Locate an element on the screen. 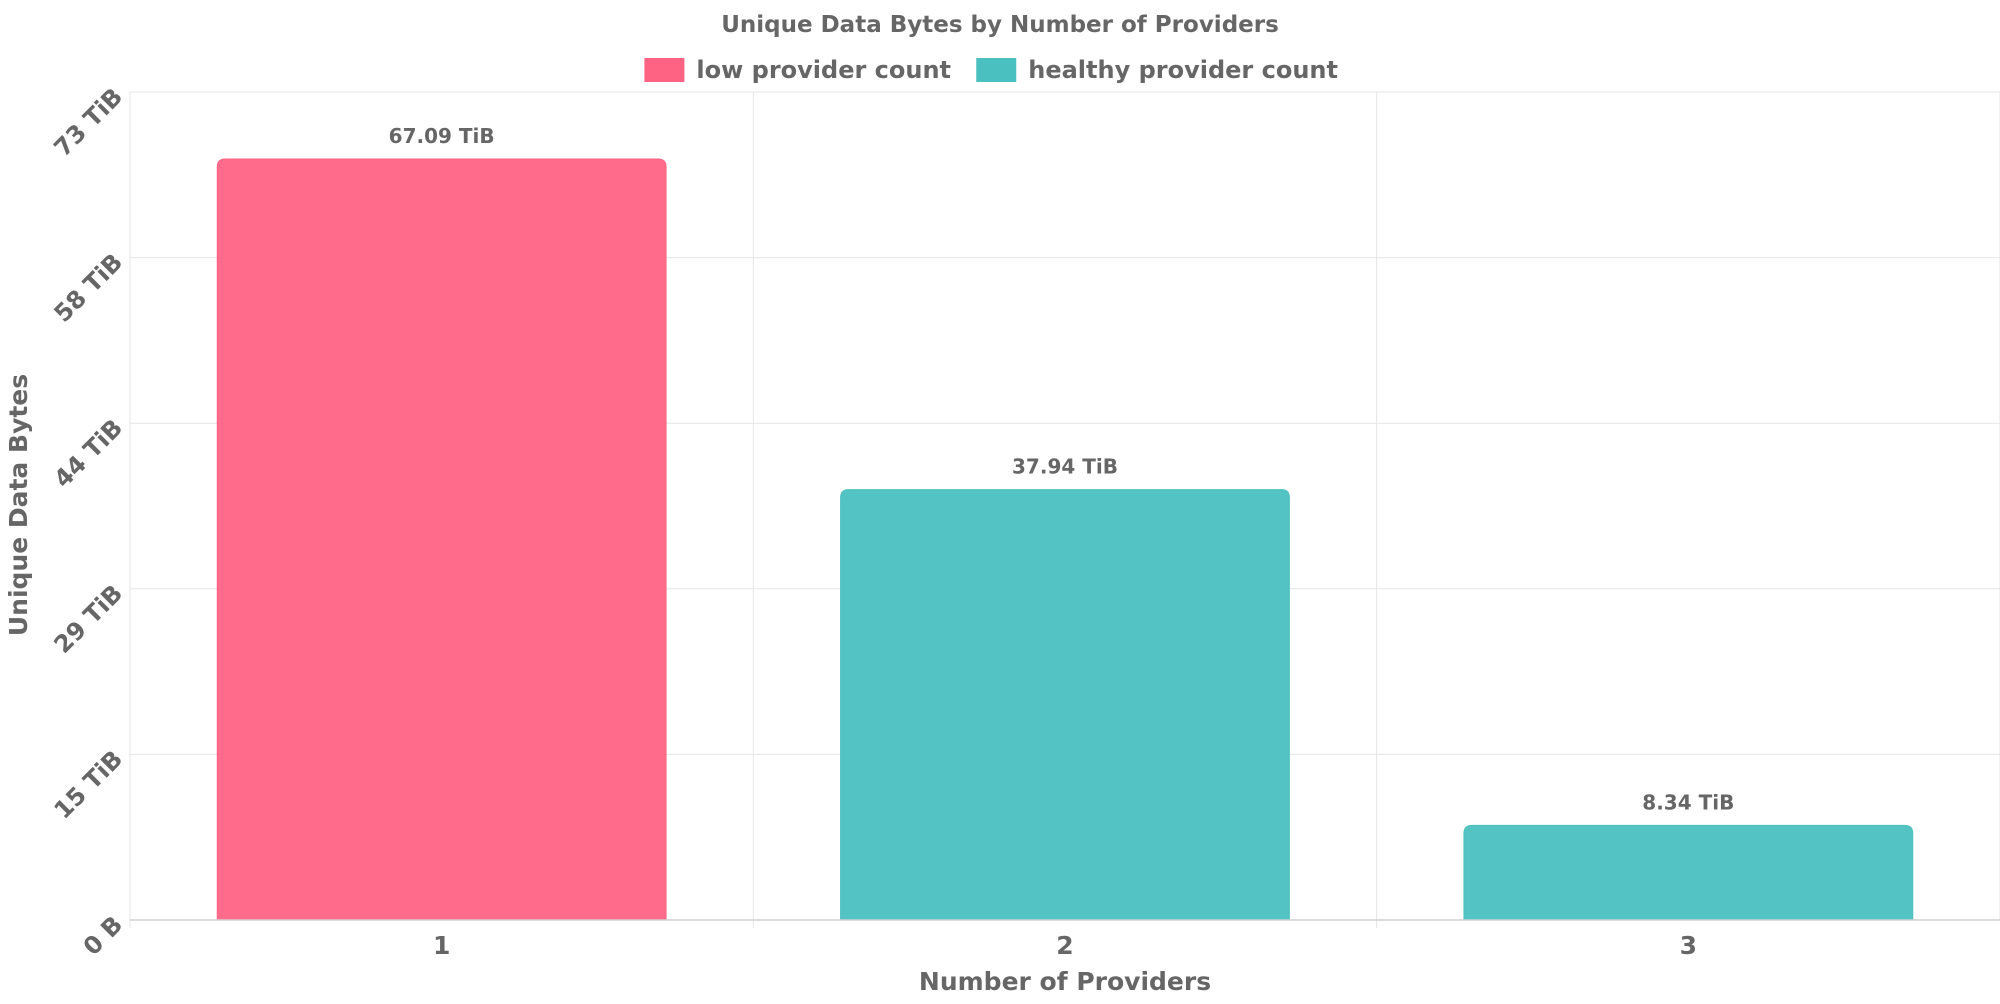 This screenshot has width=2000, height=1004. x-axis-title: Number of Providers is located at coordinates (1065, 981).